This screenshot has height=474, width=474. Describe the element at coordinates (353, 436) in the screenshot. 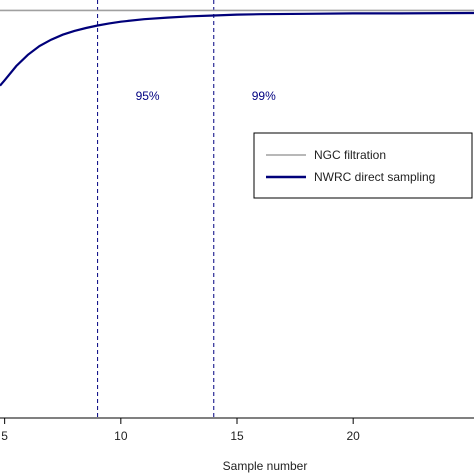

I see `x-tick-label: 20` at that location.